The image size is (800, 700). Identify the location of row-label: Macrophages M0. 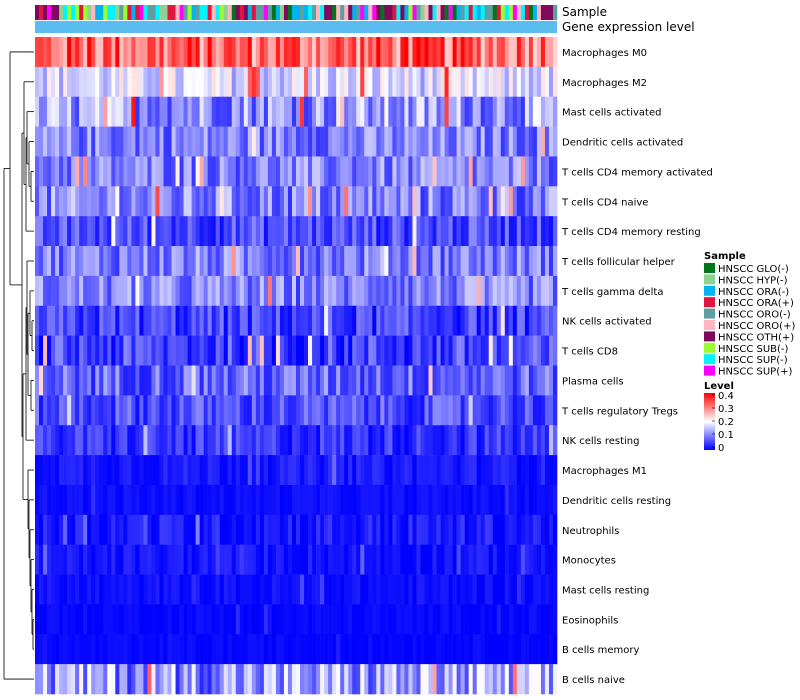
(604, 53).